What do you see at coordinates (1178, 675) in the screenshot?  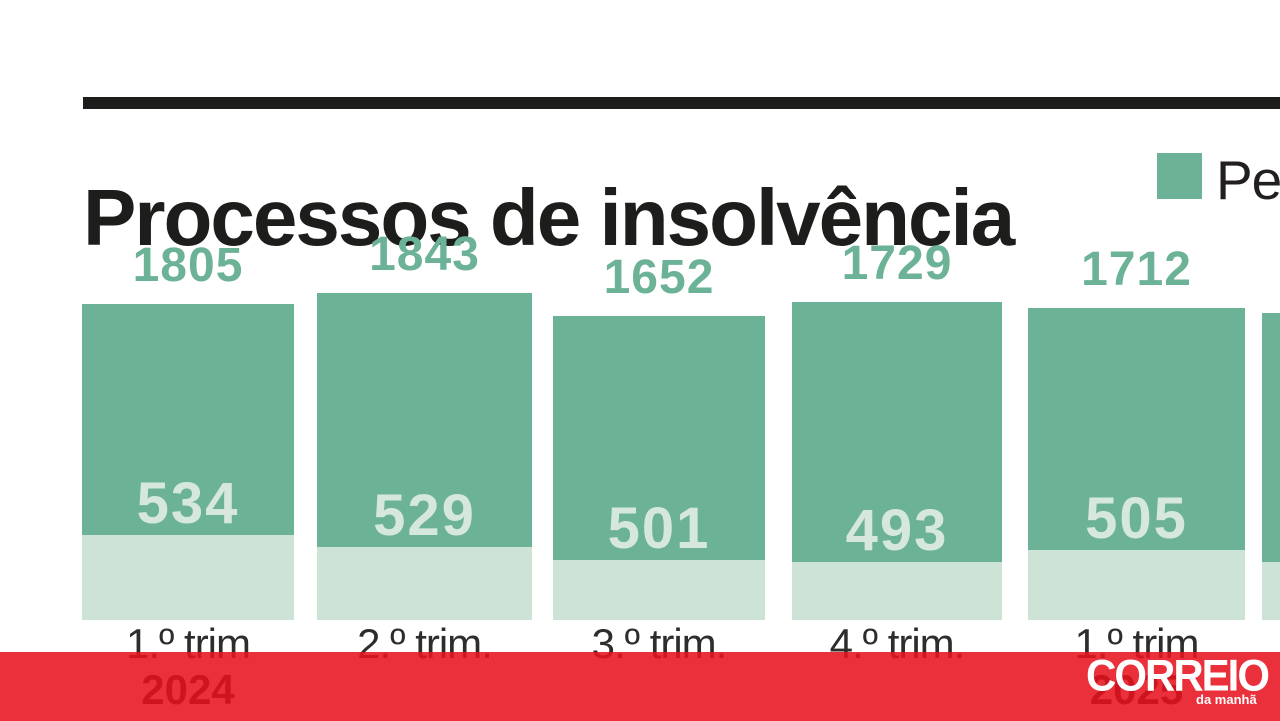 I see `correio-logo: CORREIO` at bounding box center [1178, 675].